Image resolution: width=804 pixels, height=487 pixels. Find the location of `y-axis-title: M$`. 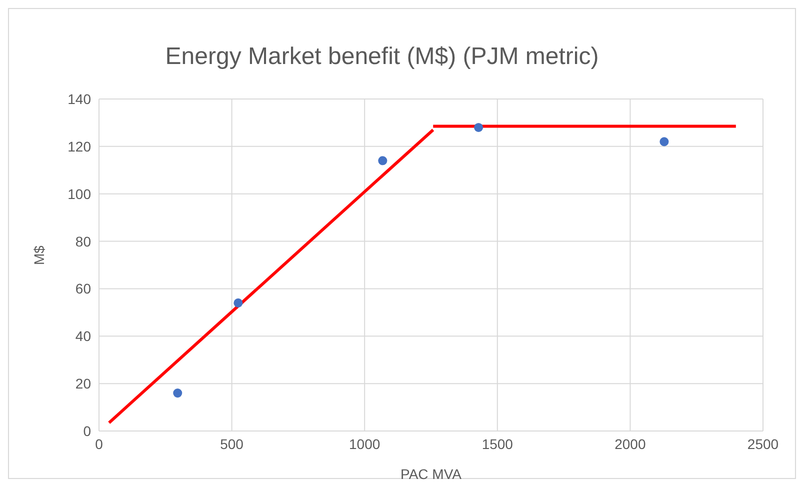

y-axis-title: M$ is located at coordinates (38, 255).